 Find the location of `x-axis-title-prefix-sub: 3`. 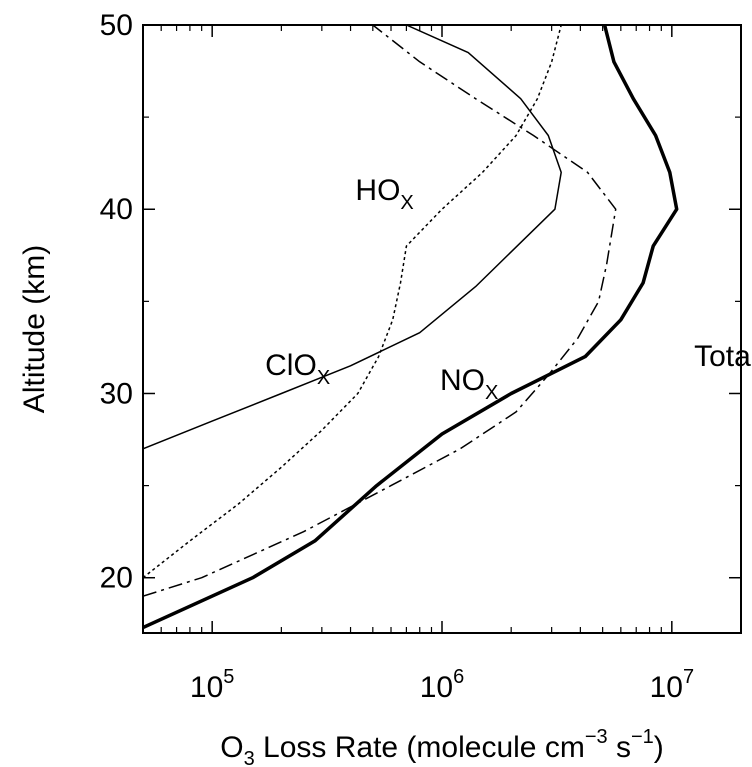

x-axis-title-prefix-sub: 3 is located at coordinates (249, 757).